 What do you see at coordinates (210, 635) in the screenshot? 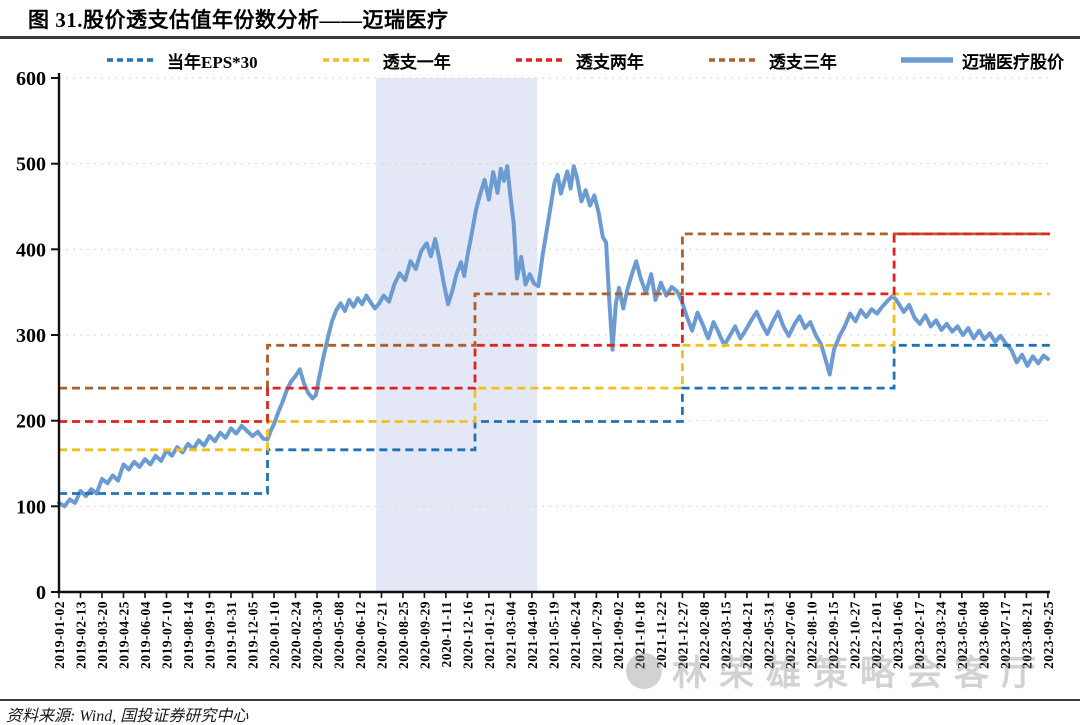
I see `x-tick-label: 2019-09-19` at bounding box center [210, 635].